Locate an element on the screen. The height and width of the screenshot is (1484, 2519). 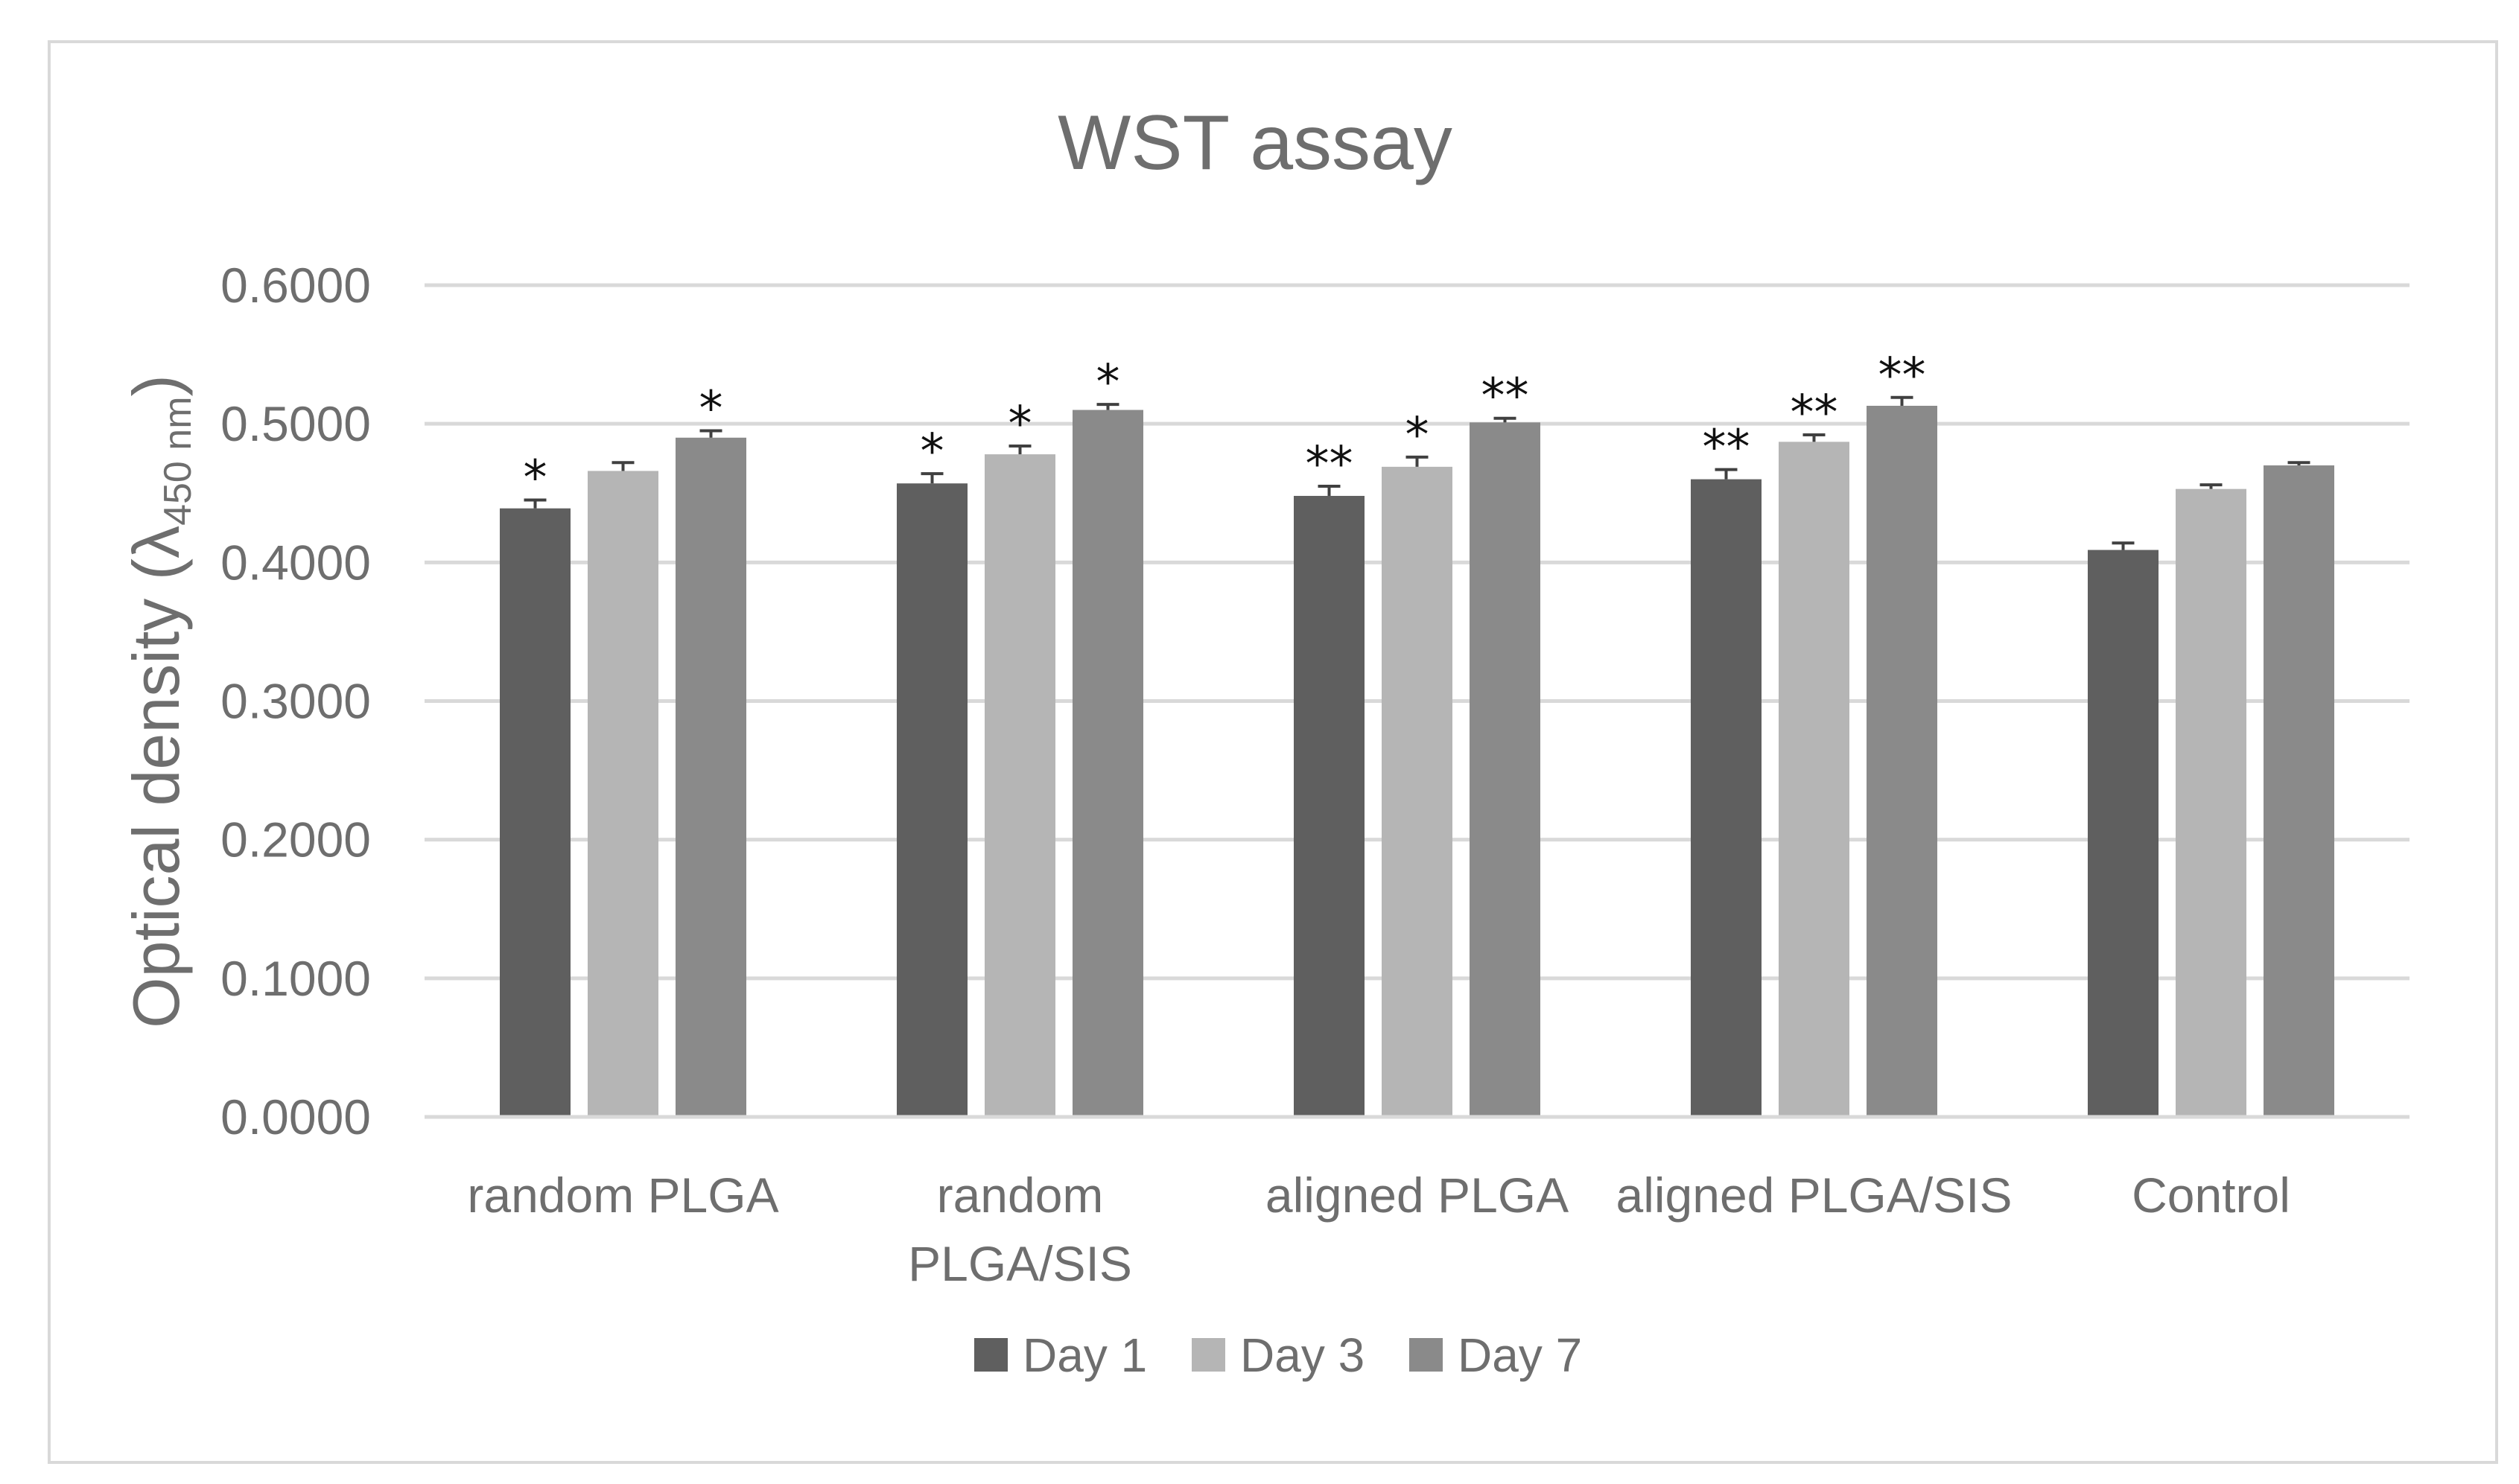
x-category-label: PLGA/SIS is located at coordinates (1020, 1263).